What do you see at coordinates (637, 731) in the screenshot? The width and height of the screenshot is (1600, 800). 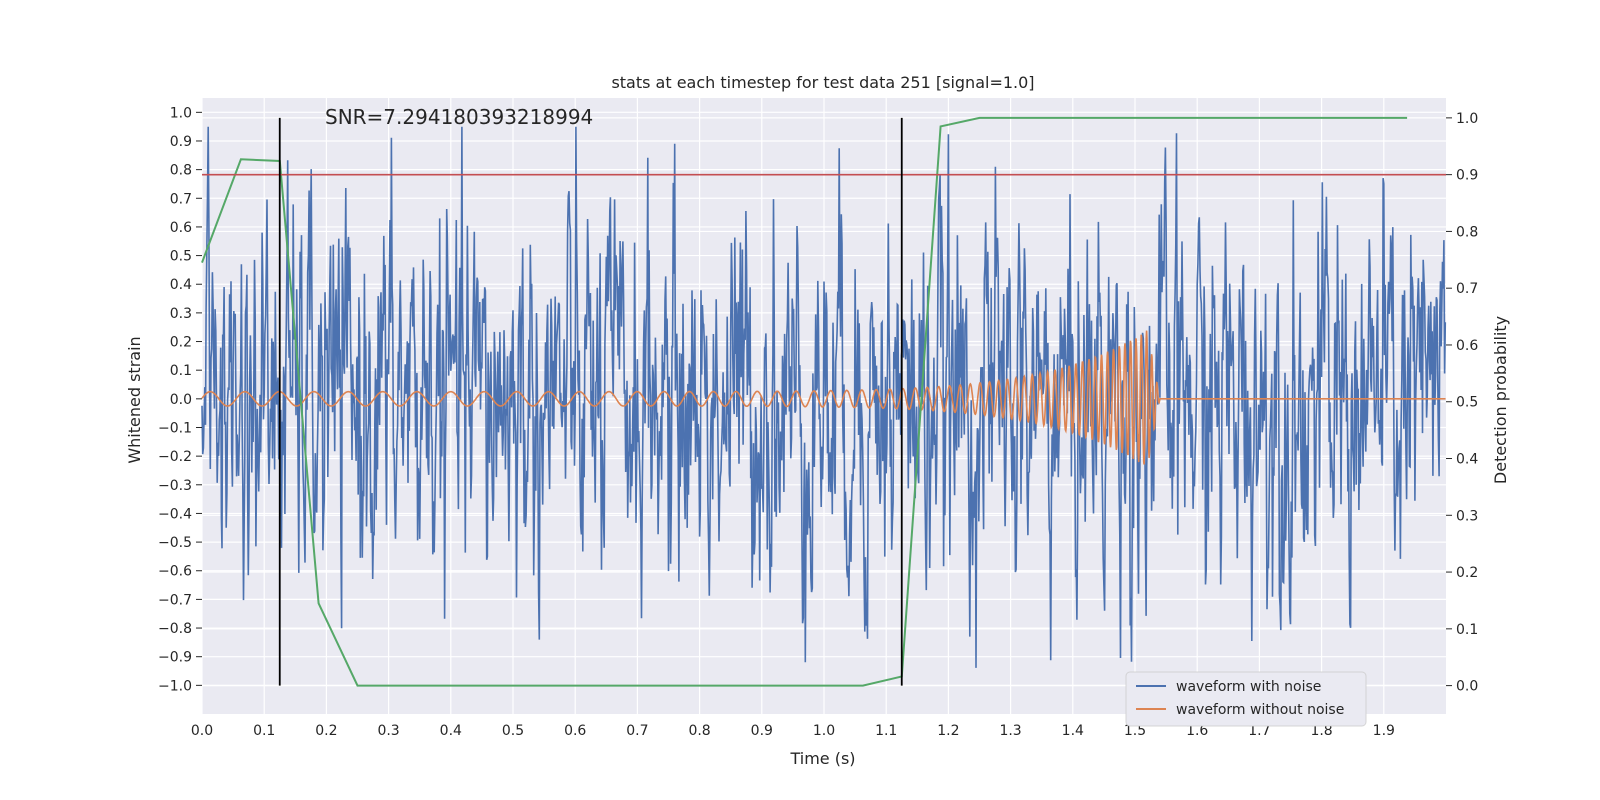 I see `x-tick-label: 0.7` at bounding box center [637, 731].